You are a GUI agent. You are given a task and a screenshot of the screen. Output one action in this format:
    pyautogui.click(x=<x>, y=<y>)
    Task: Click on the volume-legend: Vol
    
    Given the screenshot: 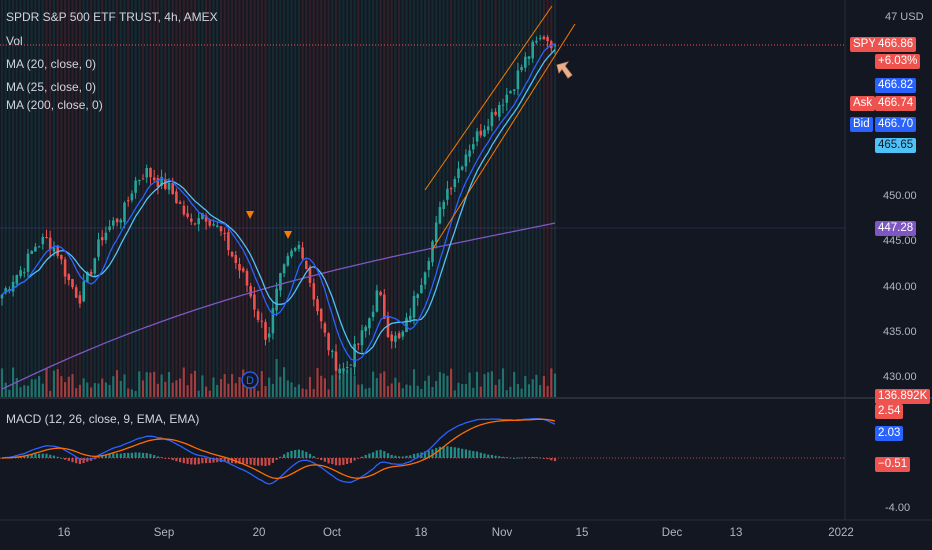 What is the action you would take?
    pyautogui.click(x=14, y=41)
    